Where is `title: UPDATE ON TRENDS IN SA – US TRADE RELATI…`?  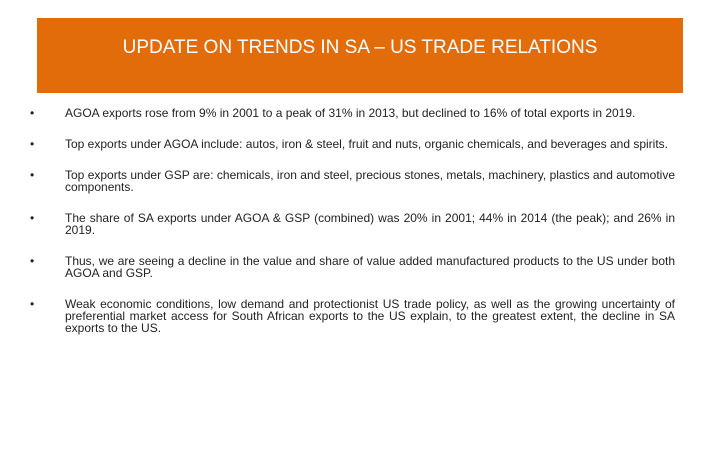
title: UPDATE ON TRENDS IN SA – US TRADE RELATI… is located at coordinates (360, 47).